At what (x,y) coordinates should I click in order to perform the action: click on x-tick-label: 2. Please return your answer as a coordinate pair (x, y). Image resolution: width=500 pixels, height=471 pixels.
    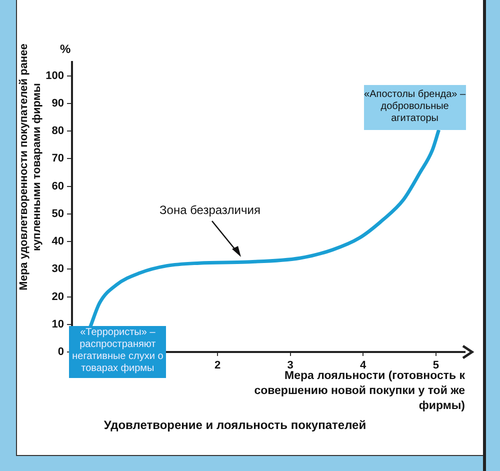
    Looking at the image, I should click on (217, 366).